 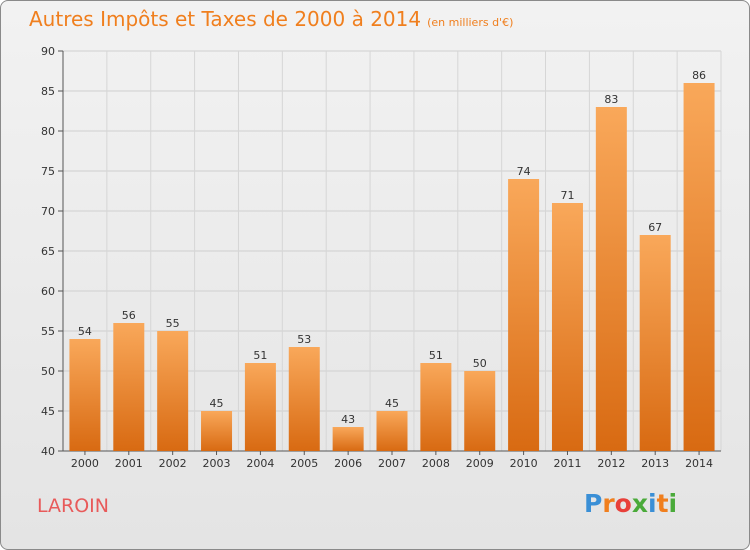 What do you see at coordinates (304, 339) in the screenshot?
I see `bar-value-label: 53` at bounding box center [304, 339].